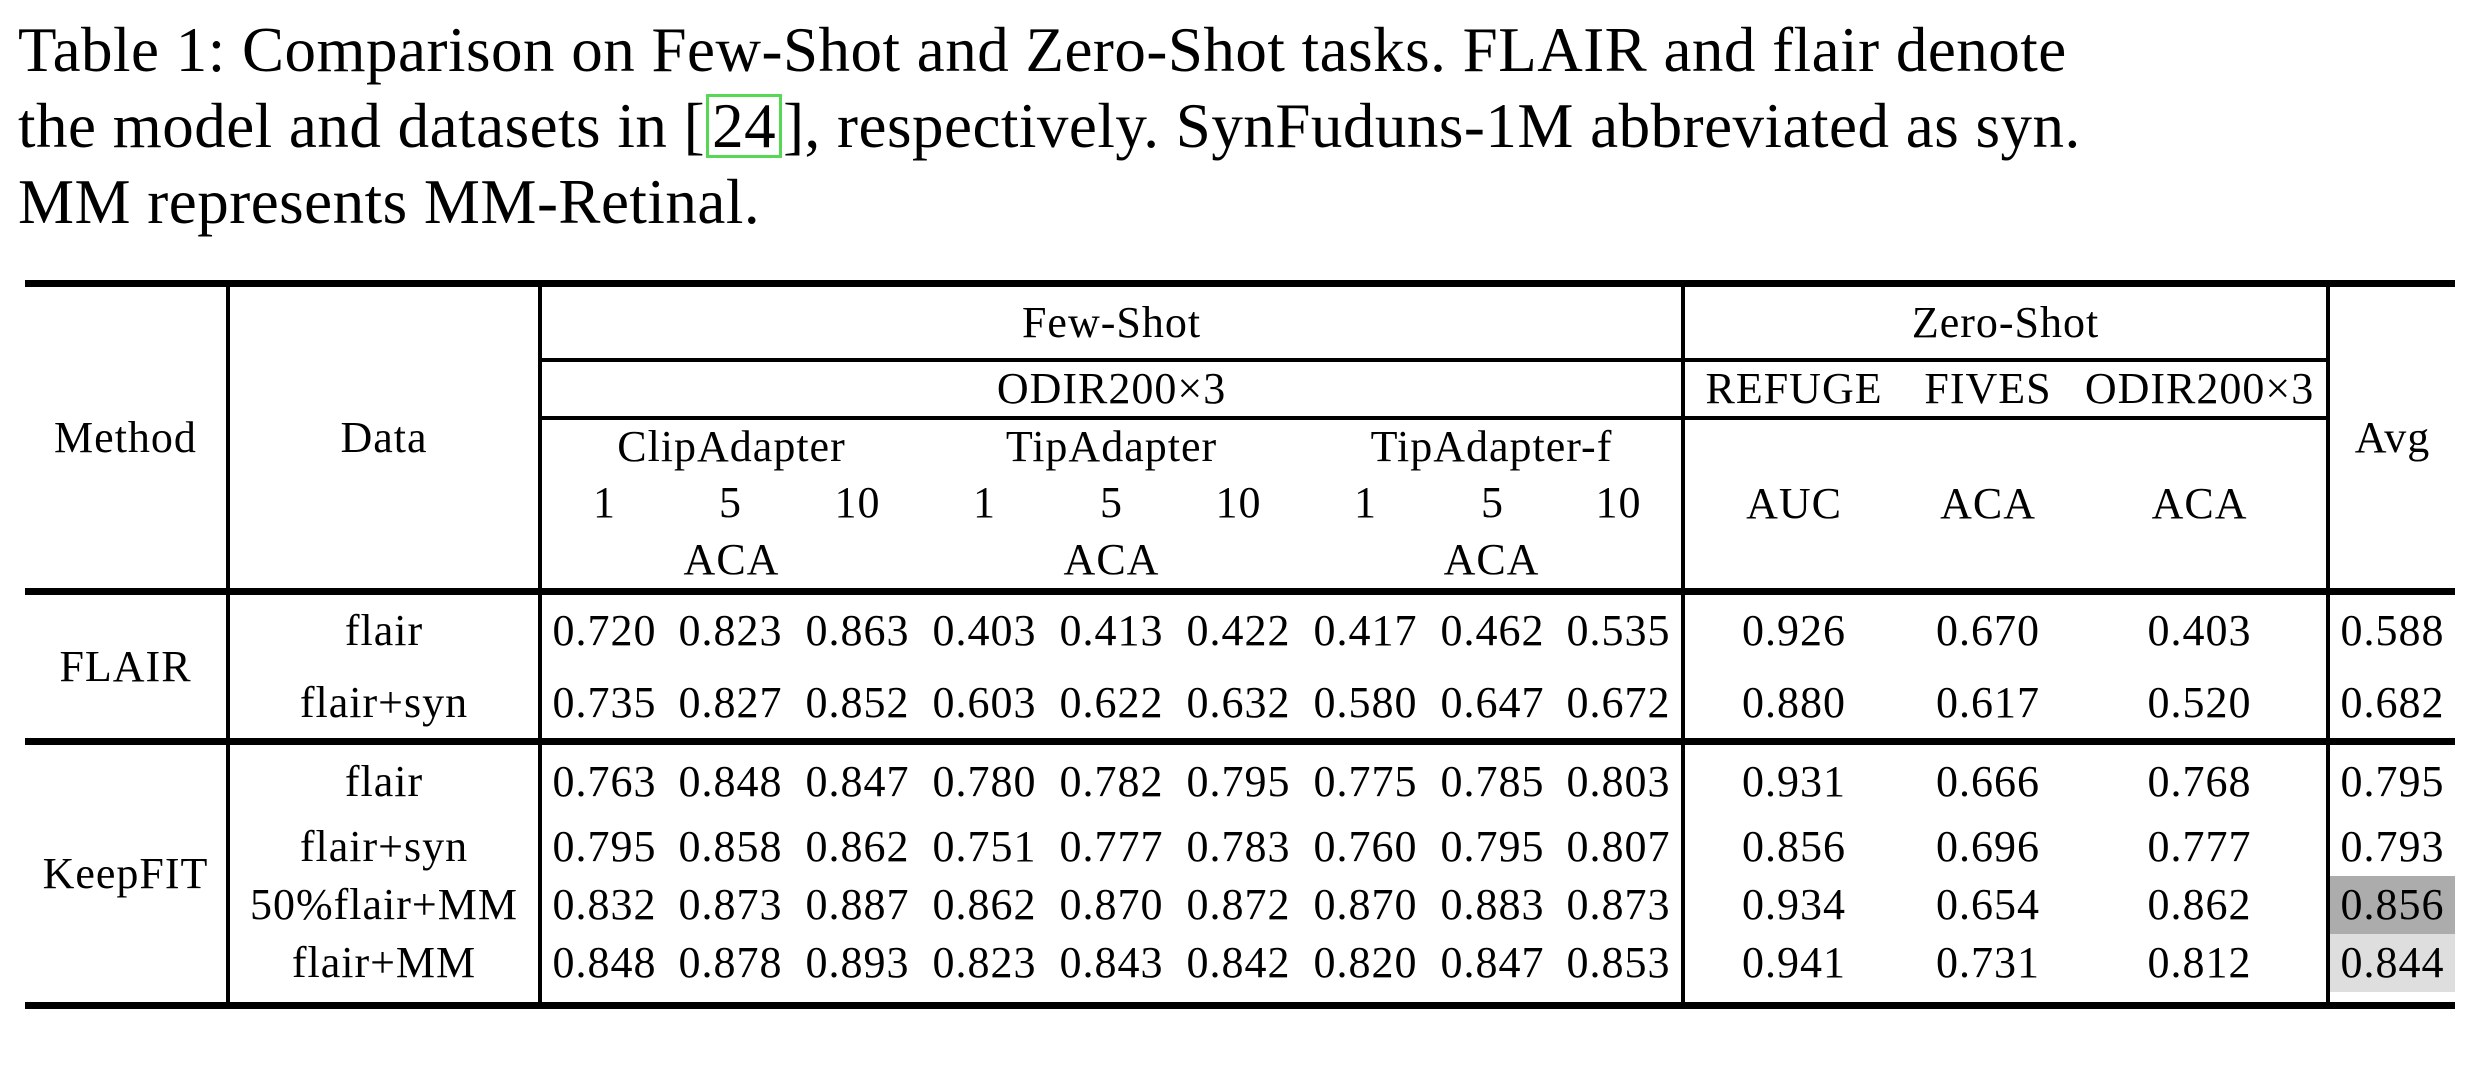  I want to click on value-cell: 0.417, so click(1365, 631).